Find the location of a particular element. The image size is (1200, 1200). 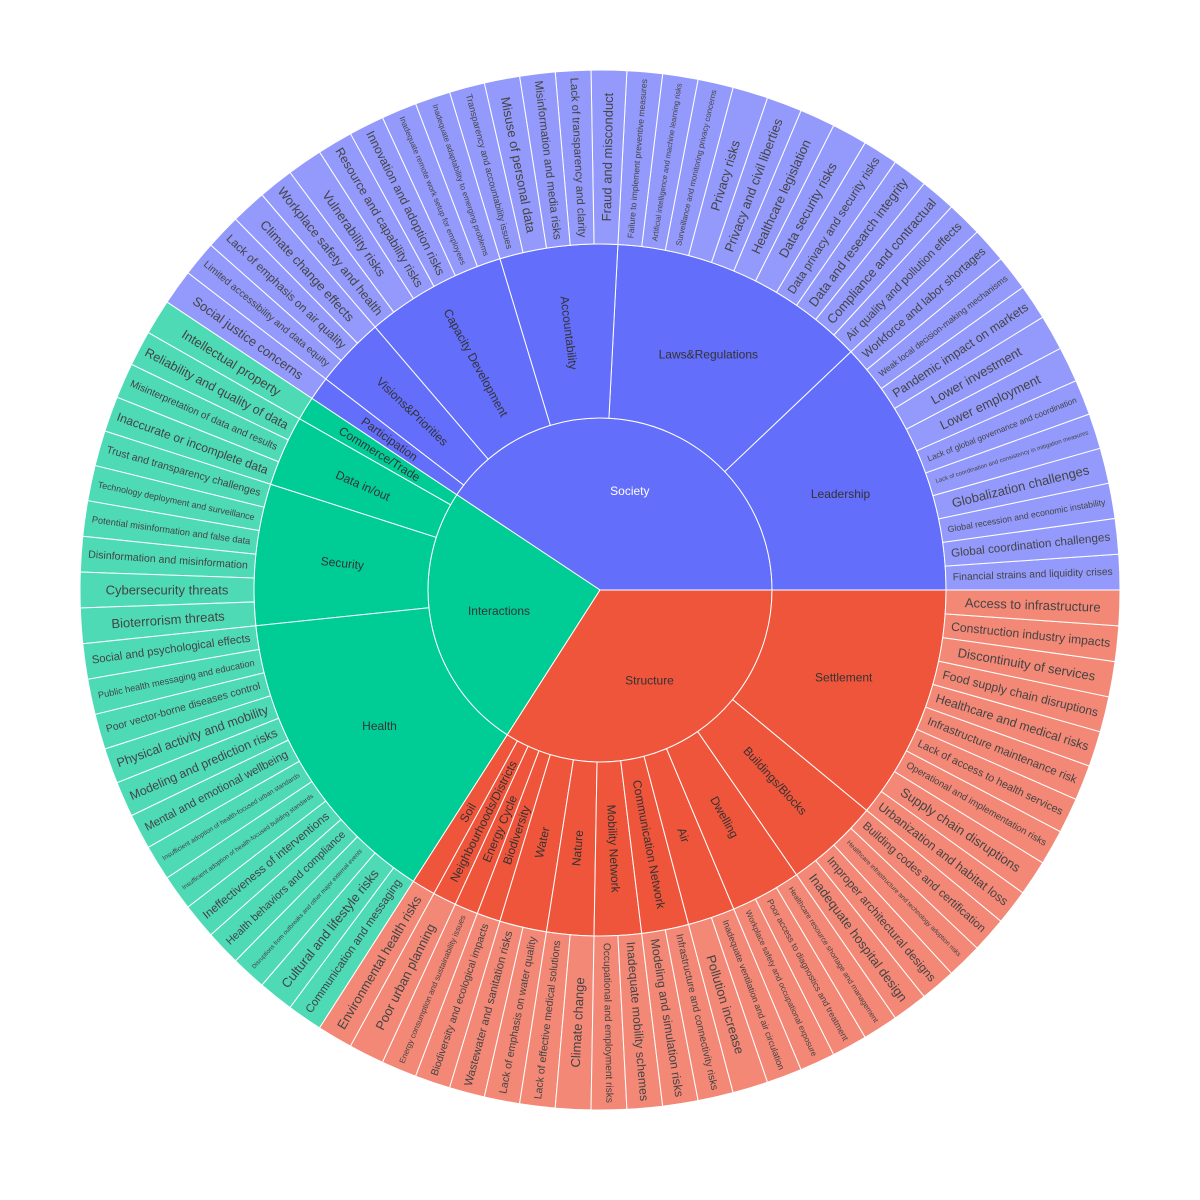

segment-leadership-lack-of-coordination-and-consistency-in-mitigation-measures is located at coordinates (1012, 455).